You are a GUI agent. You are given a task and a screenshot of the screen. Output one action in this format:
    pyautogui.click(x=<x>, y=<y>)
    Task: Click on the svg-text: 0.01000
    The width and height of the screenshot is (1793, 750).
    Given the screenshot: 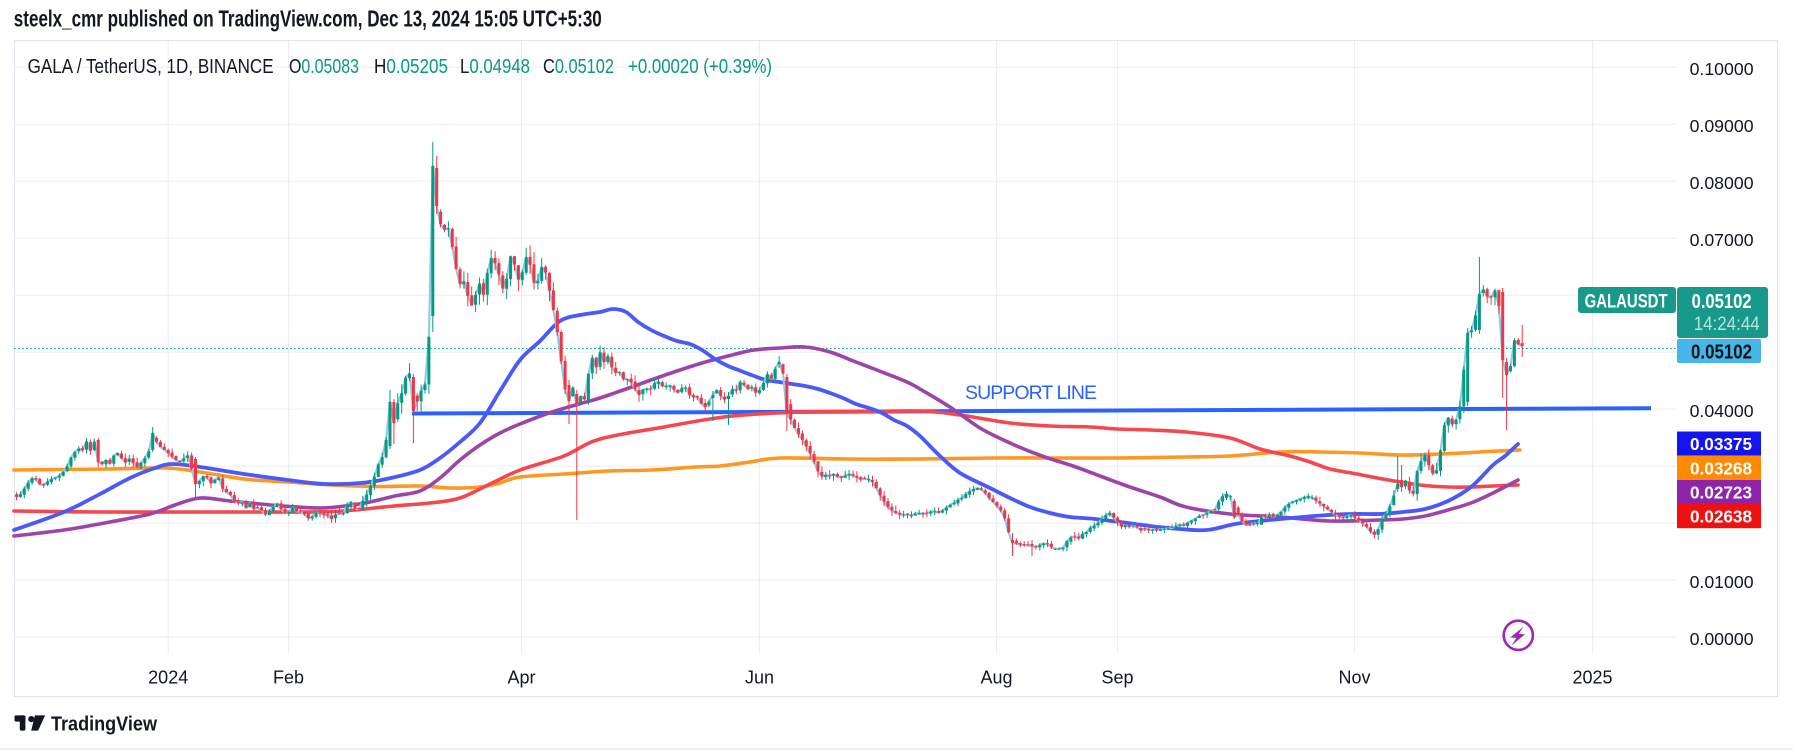 What is the action you would take?
    pyautogui.click(x=1722, y=582)
    